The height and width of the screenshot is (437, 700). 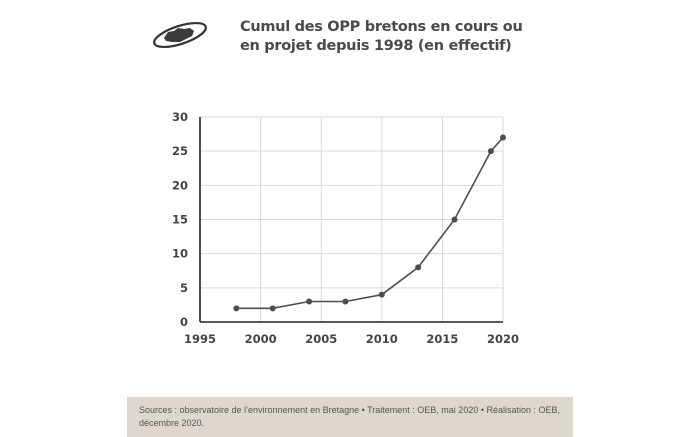 I want to click on y-tick-label-15: 15, so click(x=180, y=220).